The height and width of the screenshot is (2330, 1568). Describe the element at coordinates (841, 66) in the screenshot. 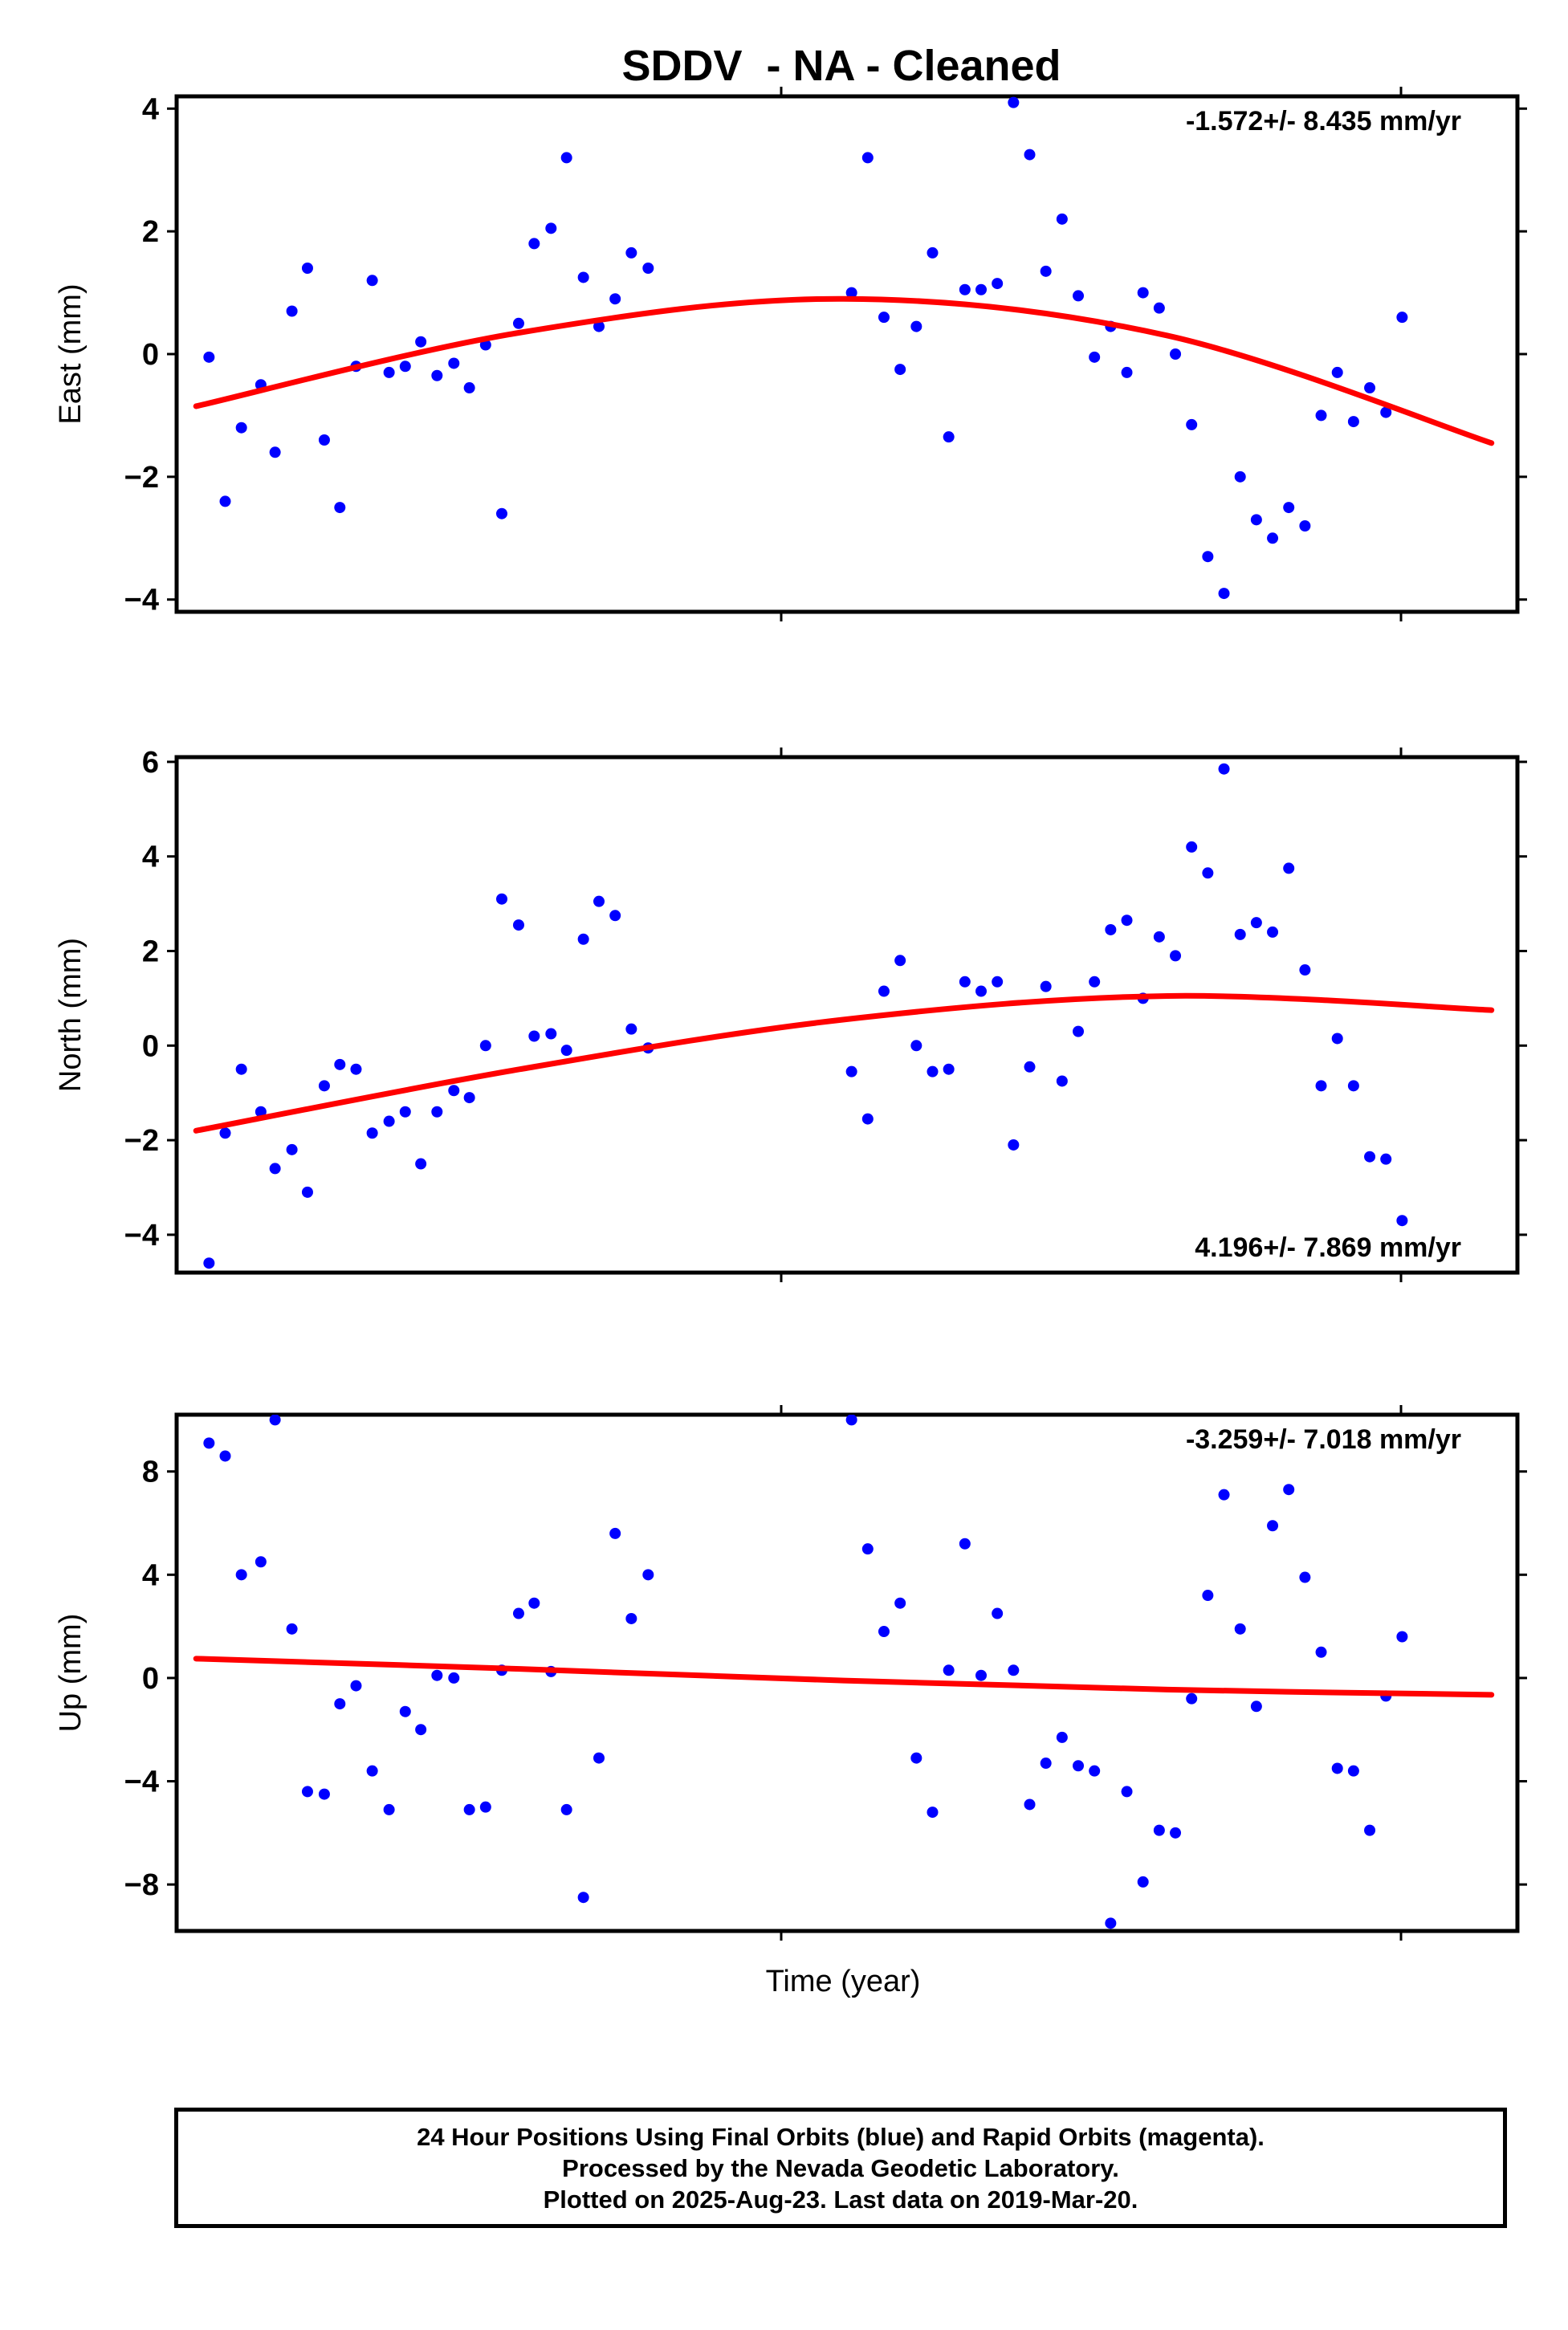

I see `chart-title: SDDV - NA - Cleaned` at that location.